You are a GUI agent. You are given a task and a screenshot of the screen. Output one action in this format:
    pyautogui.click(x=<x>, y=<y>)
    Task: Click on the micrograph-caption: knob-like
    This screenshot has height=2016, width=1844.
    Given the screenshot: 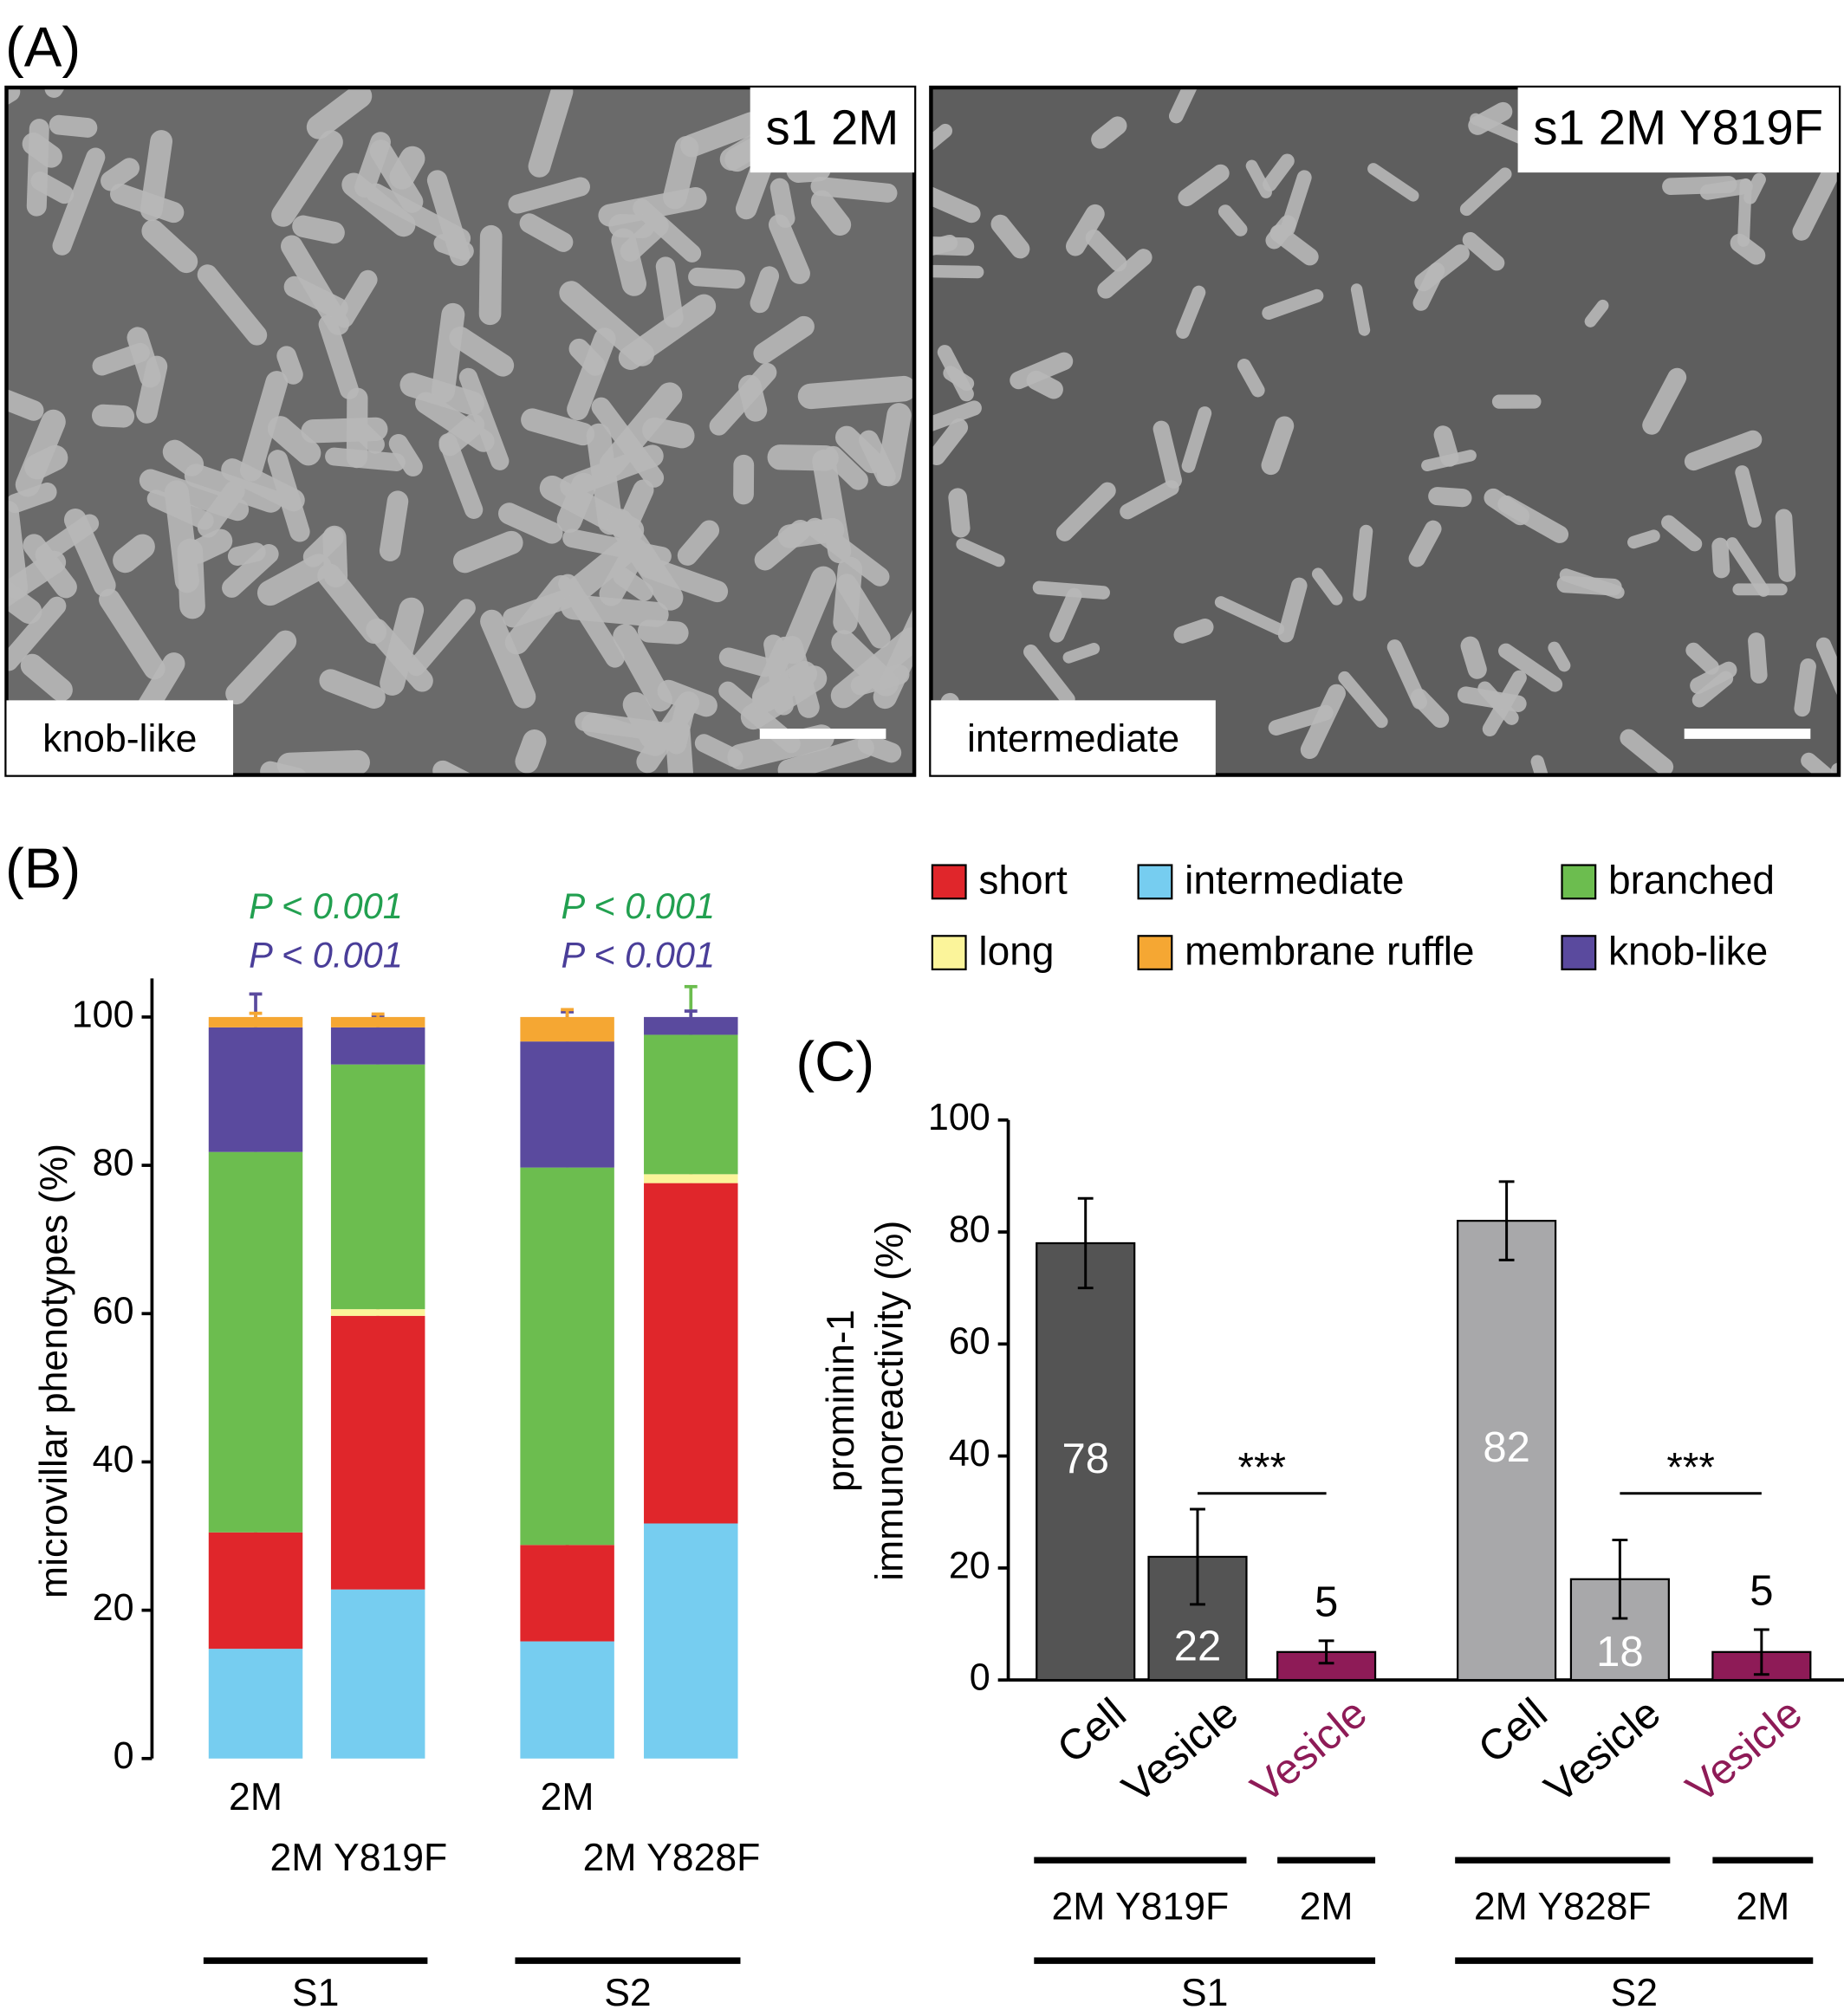 What is the action you would take?
    pyautogui.click(x=119, y=739)
    